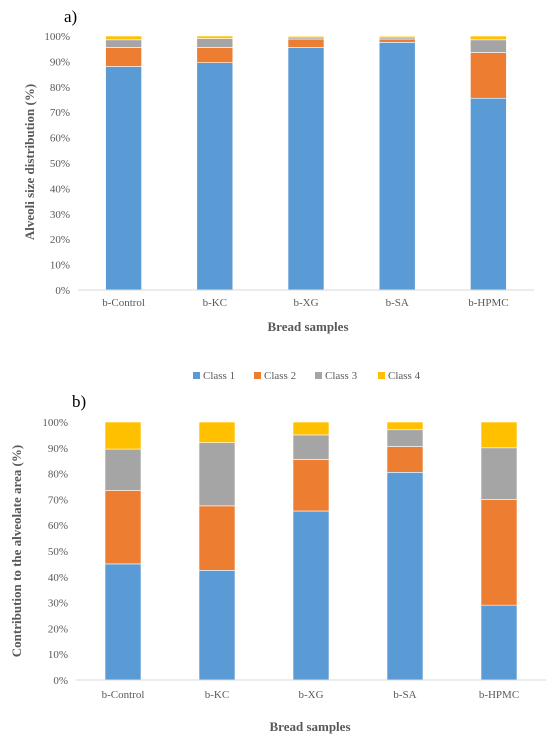 This screenshot has height=744, width=550. I want to click on panel-b-y-tick-label: 30%, so click(58, 604).